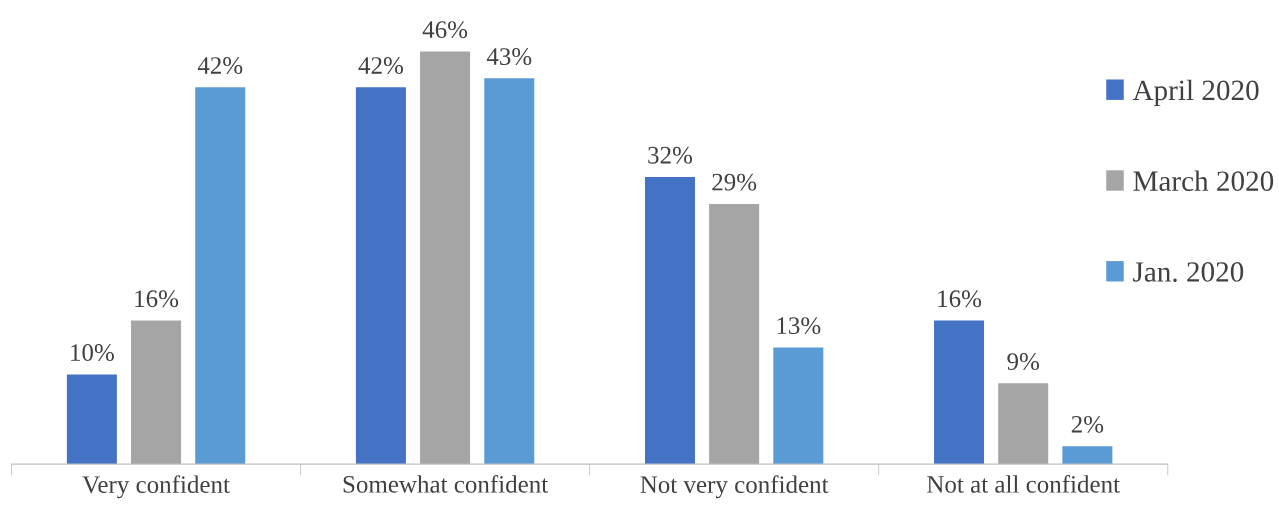 The image size is (1279, 510). Describe the element at coordinates (445, 30) in the screenshot. I see `data-label: 46%` at that location.